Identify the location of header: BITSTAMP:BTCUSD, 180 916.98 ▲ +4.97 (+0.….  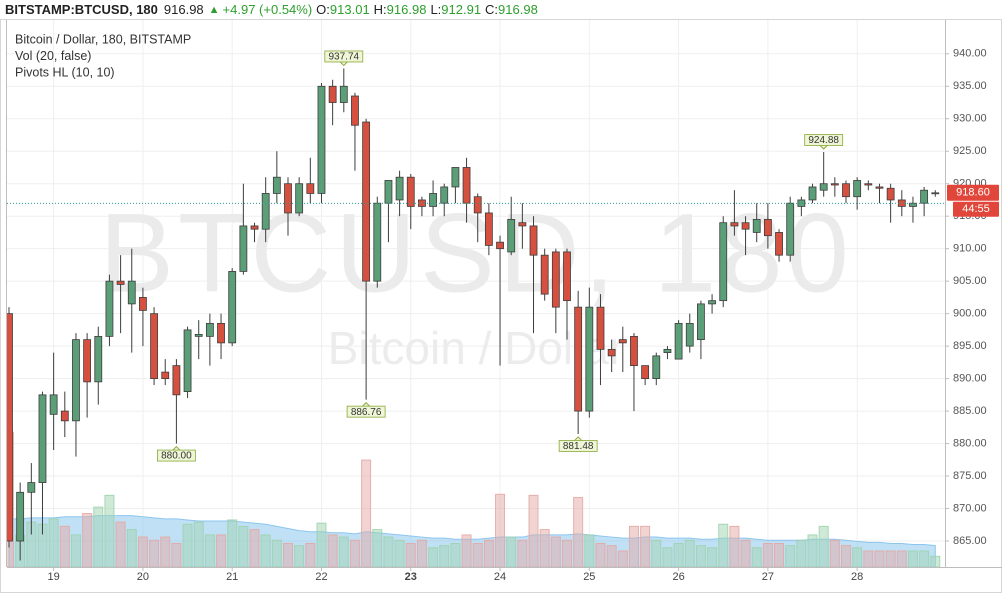
(501, 9).